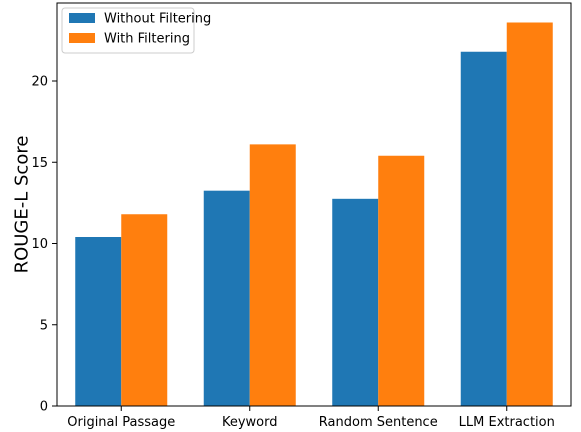 The image size is (581, 432). I want to click on legend-label: Without Filtering, so click(157, 19).